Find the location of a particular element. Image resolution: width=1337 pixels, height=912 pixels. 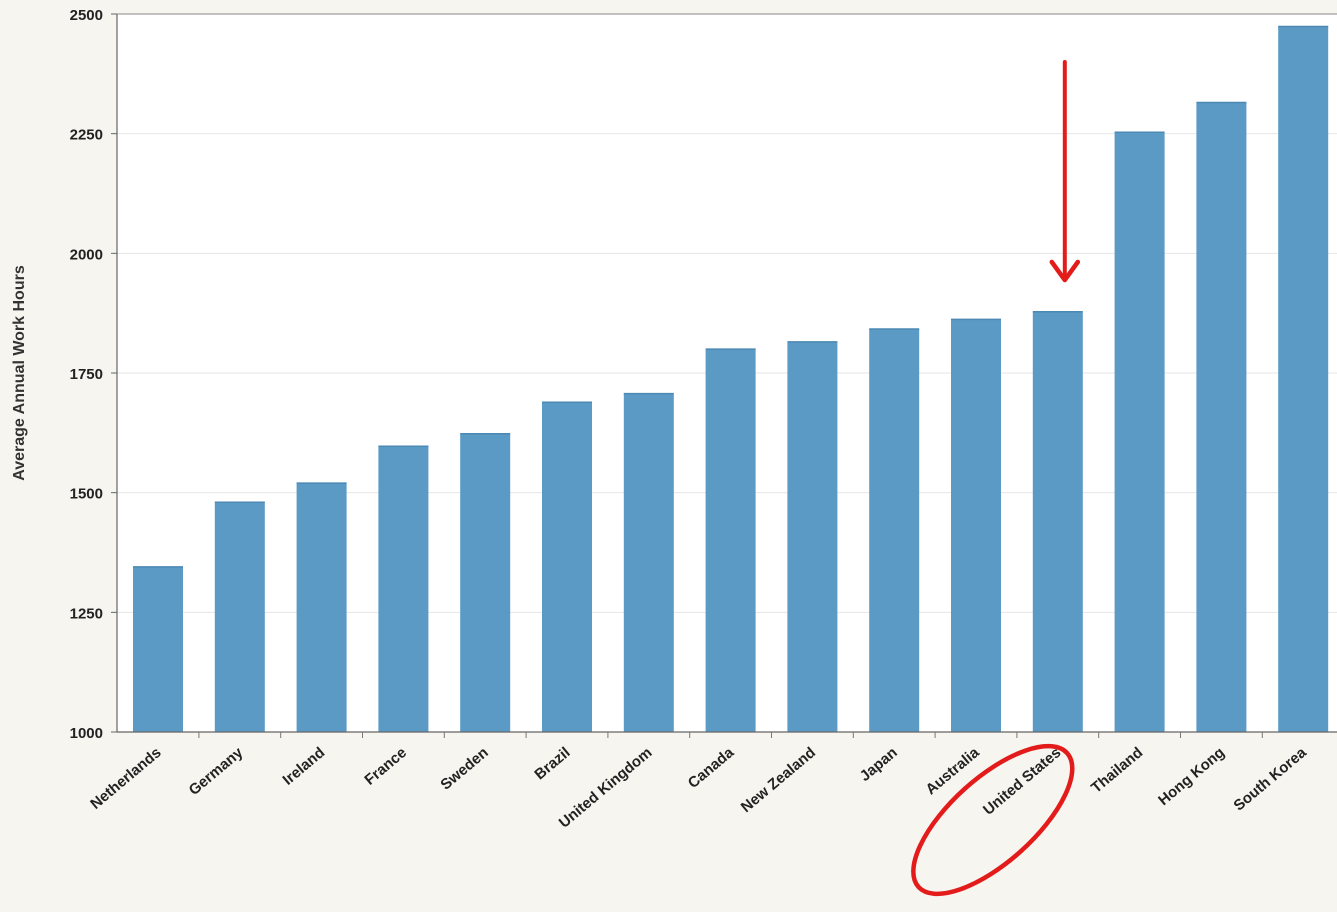

annotations is located at coordinates (996, 478).